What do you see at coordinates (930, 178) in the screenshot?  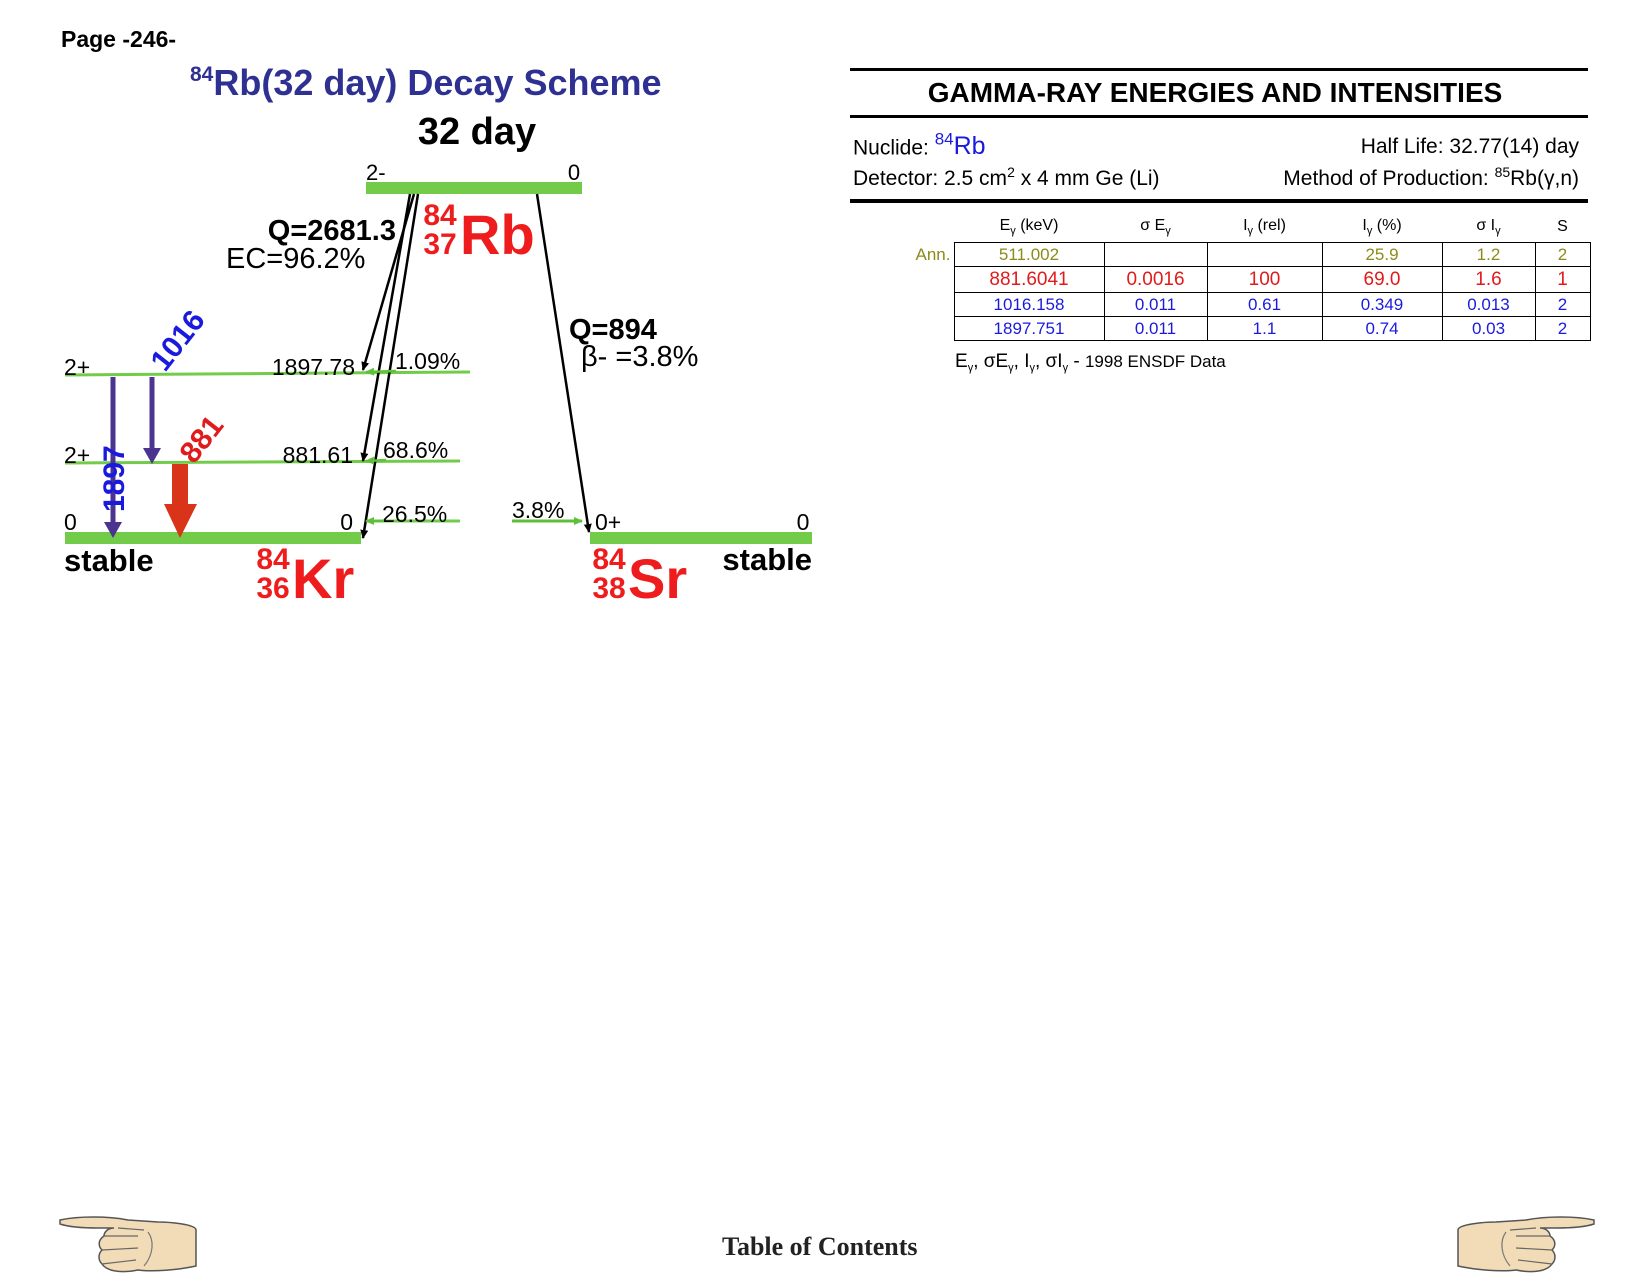 I see `detector-text: Detector: 2.5 cm` at bounding box center [930, 178].